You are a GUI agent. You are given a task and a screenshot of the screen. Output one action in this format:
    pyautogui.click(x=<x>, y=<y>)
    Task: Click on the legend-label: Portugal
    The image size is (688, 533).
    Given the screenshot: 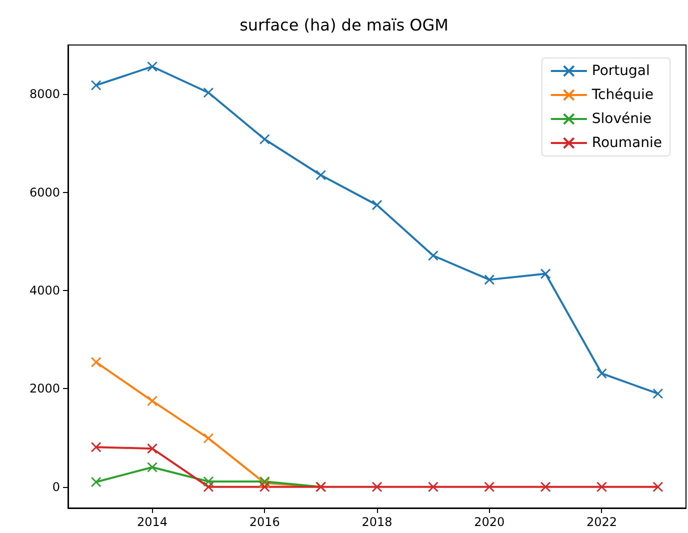 What is the action you would take?
    pyautogui.click(x=621, y=71)
    